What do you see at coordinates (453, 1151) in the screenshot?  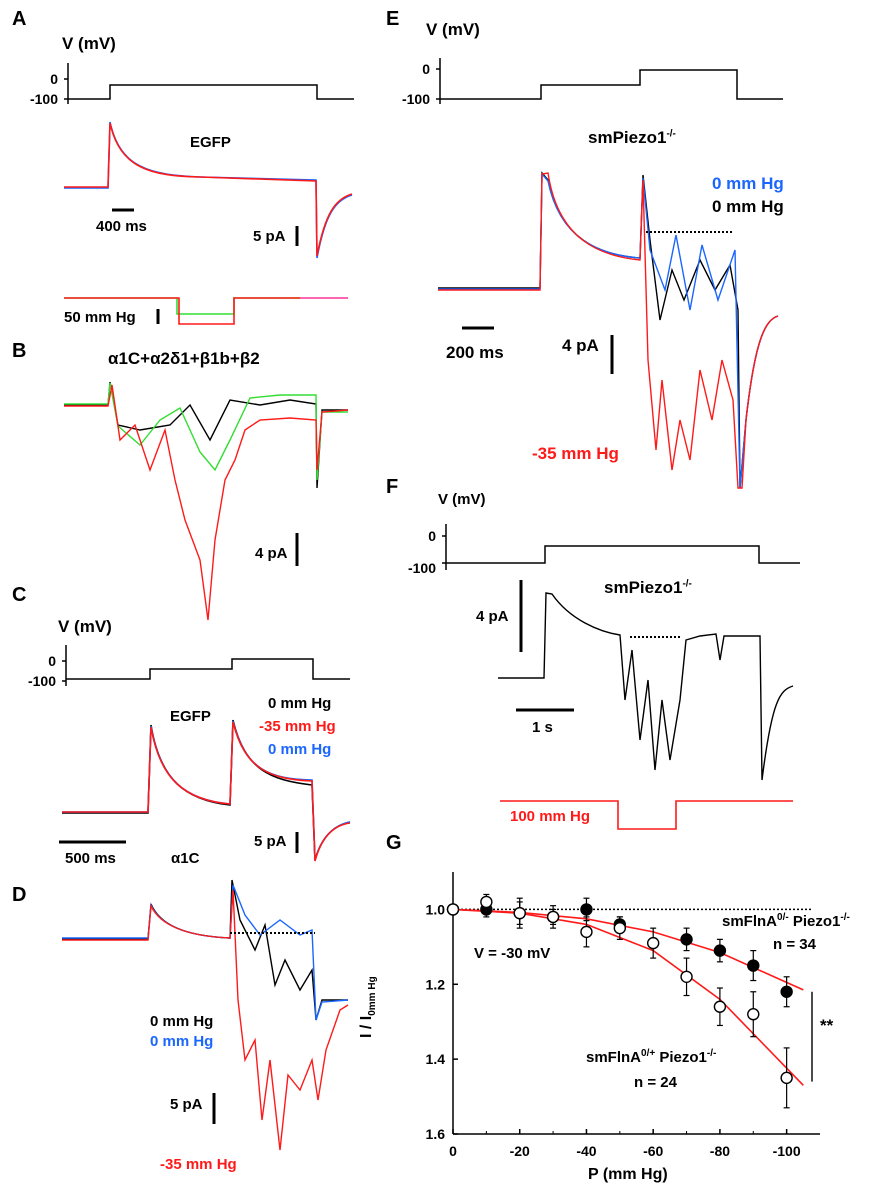 I see `g-x-tick-label: 0` at bounding box center [453, 1151].